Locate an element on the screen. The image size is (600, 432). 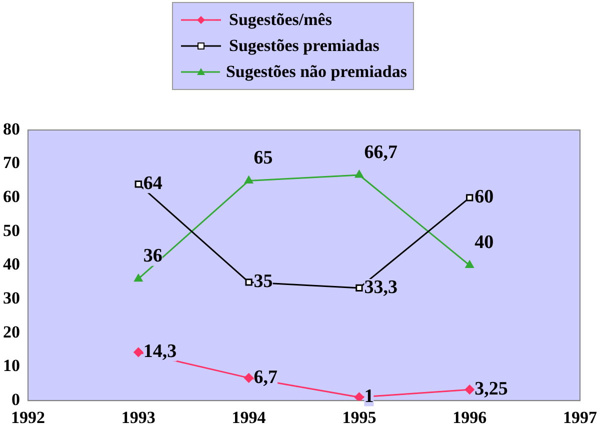
x-tick-label: 1997 is located at coordinates (580, 418).